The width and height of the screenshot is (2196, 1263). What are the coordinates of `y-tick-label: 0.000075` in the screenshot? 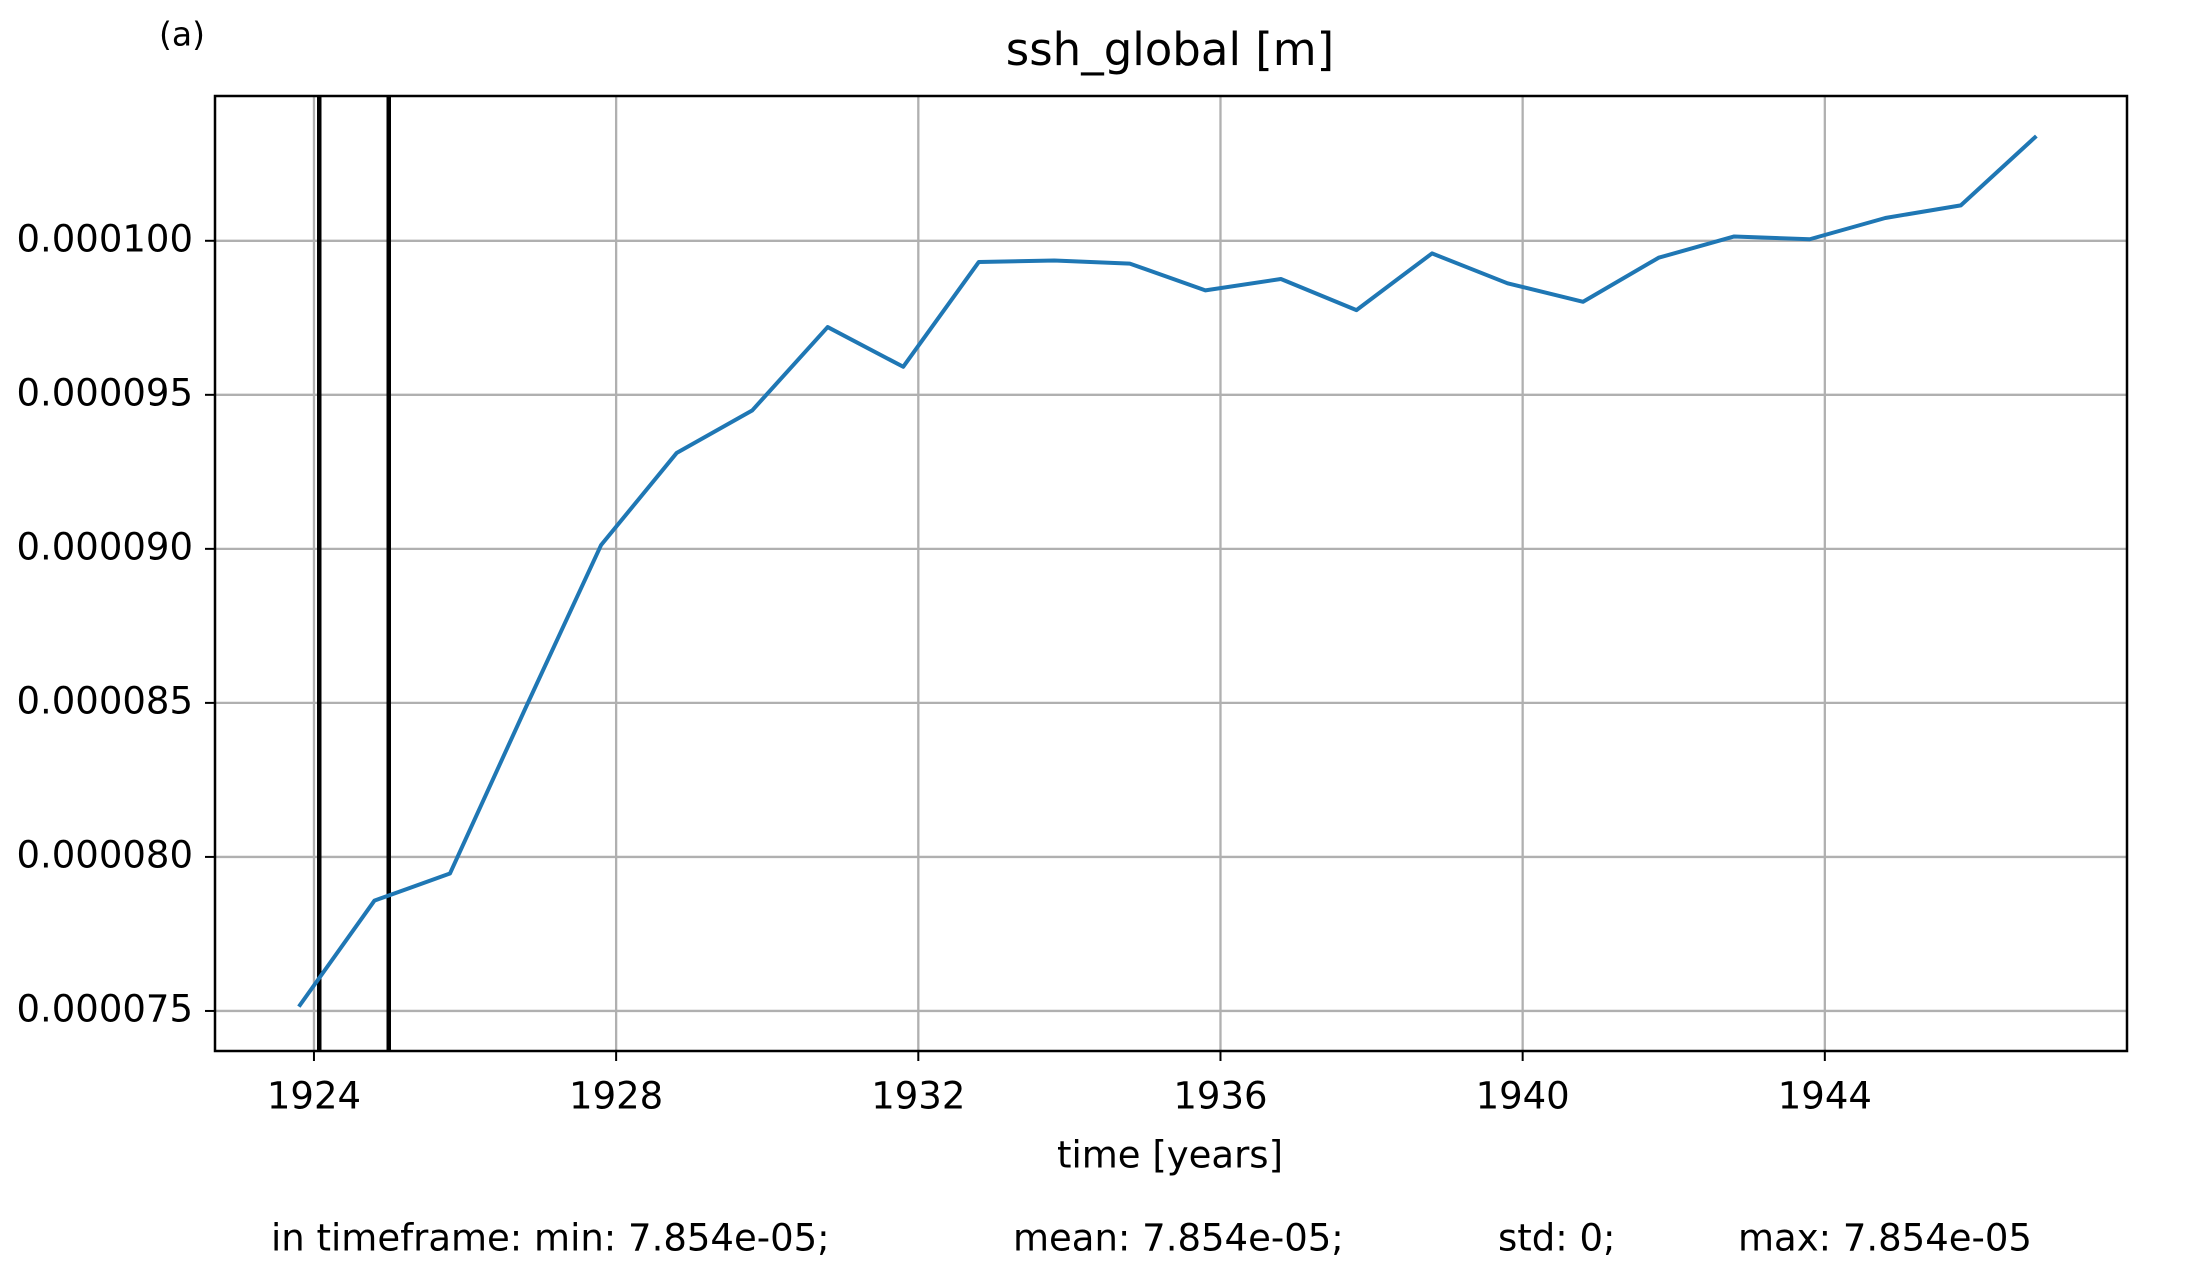 It's located at (104, 1008).